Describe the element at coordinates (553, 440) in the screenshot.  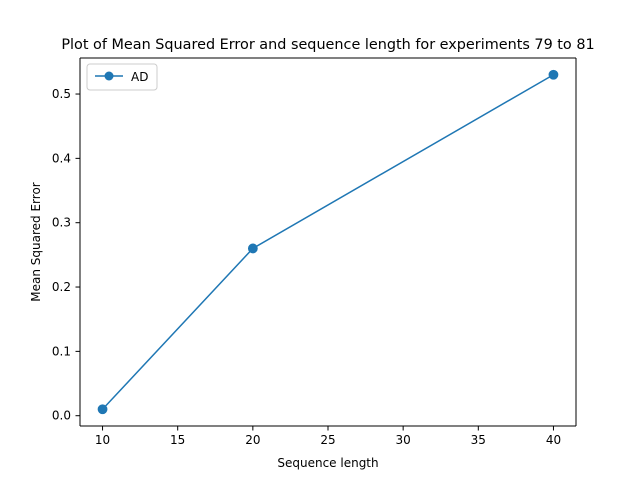
I see `x-tick-label: 40` at that location.